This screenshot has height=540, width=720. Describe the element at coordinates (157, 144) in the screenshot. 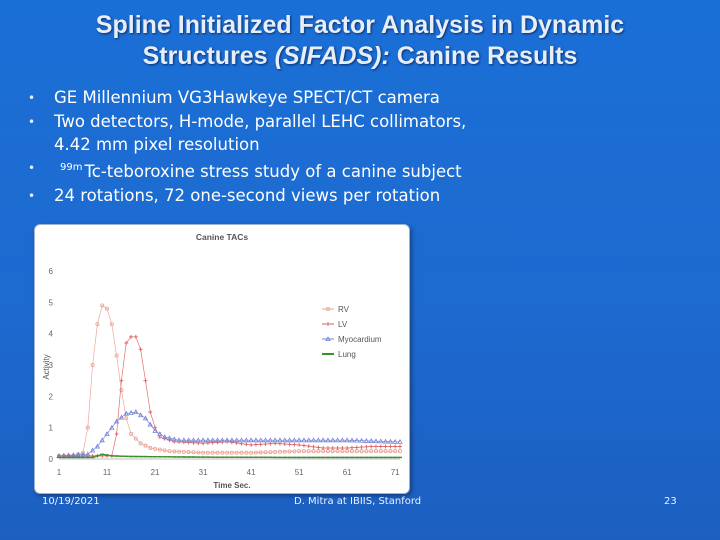

I see `bullet-text-continuation: 4.42 mm pixel resolution` at that location.